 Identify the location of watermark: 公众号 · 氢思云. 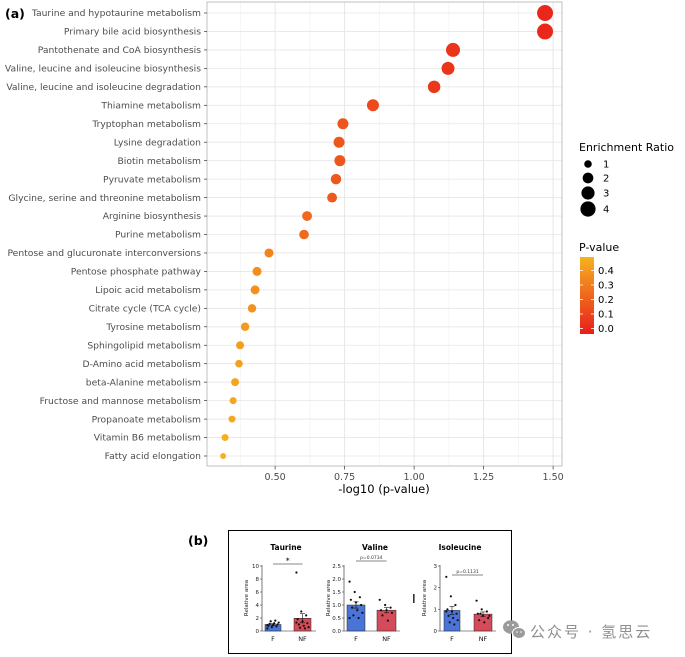
(576, 630).